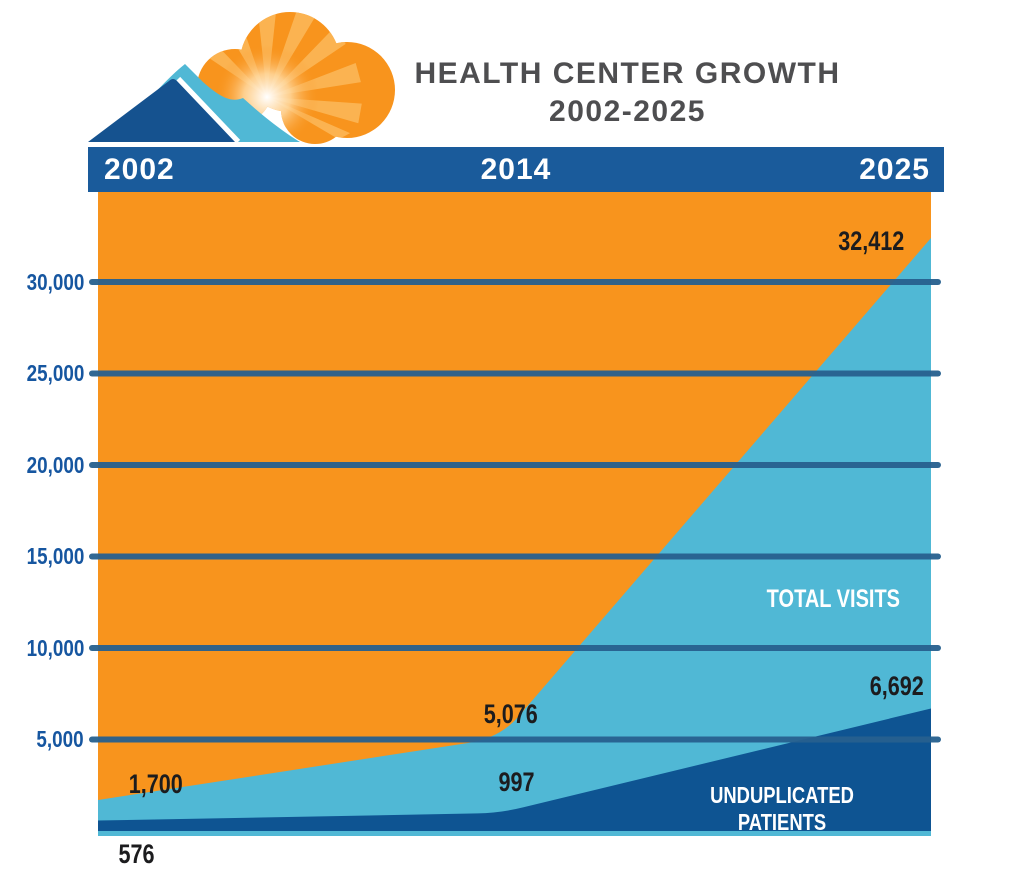  I want to click on ytick-20000: 20,000, so click(55, 465).